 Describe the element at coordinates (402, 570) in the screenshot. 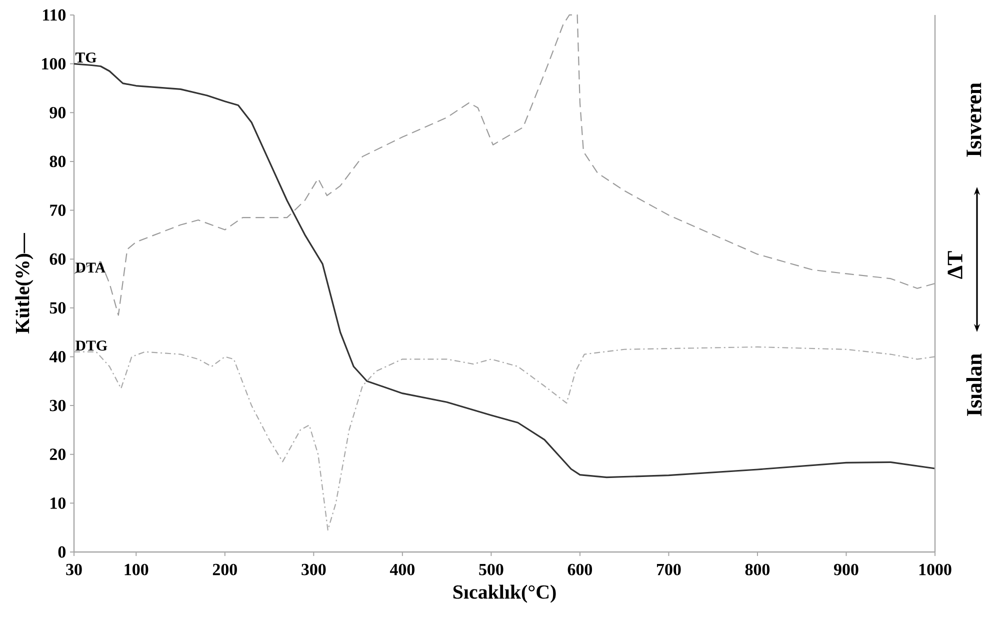

I see `x-tick-label: 400` at that location.